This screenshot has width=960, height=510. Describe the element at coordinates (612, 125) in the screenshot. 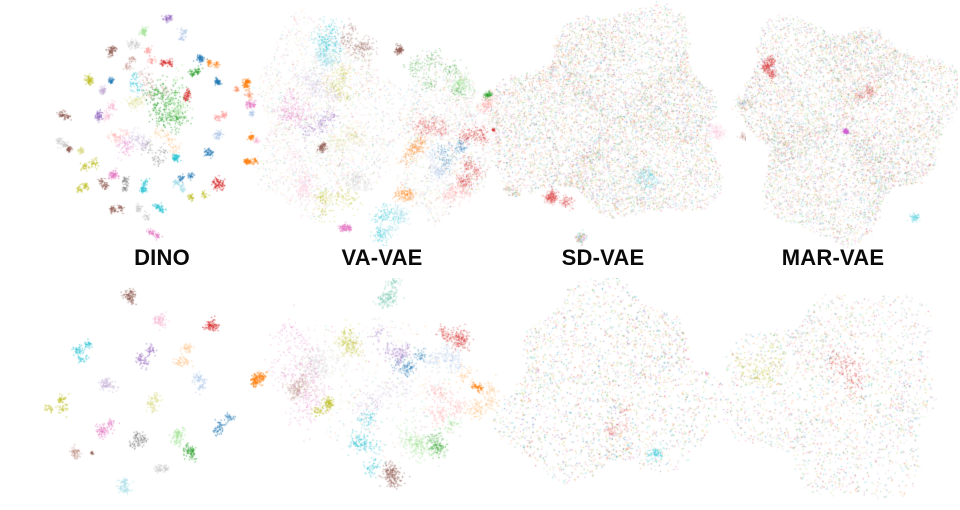

I see `scatter-panel-sdvae-top` at that location.